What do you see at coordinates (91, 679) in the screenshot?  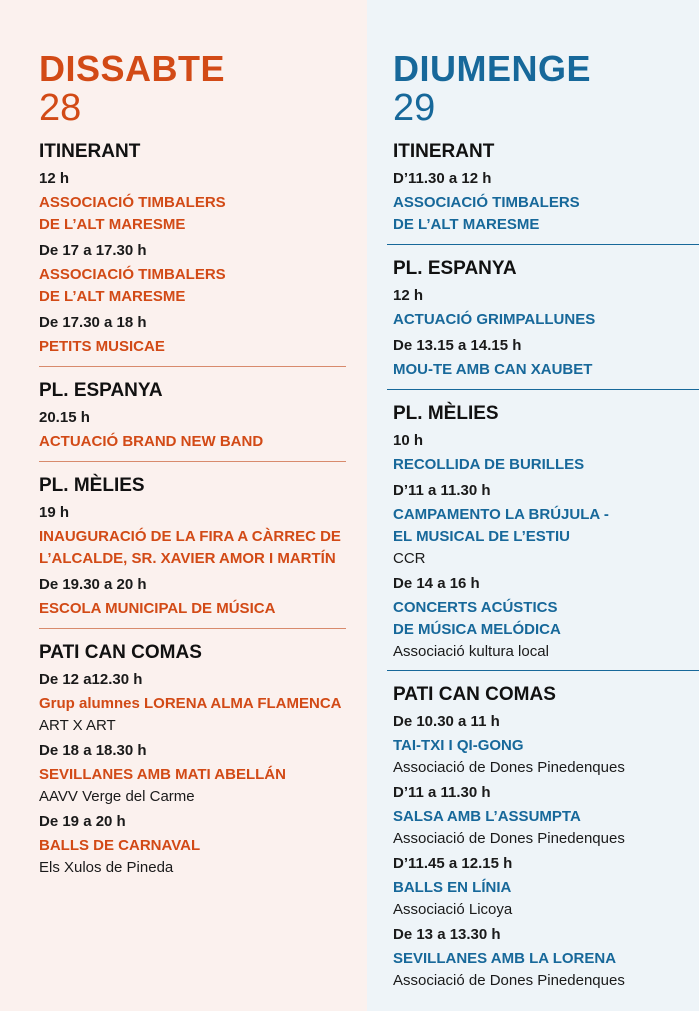 I see `event-time: De 12 a12.30 h` at bounding box center [91, 679].